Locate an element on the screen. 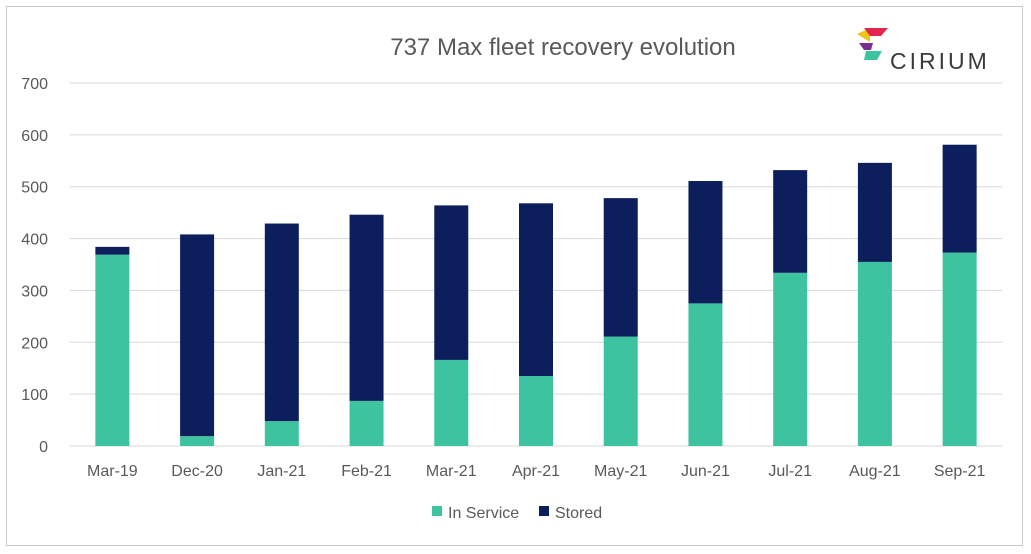 This screenshot has height=554, width=1031. x-tick-label-feb-21: Feb-21 is located at coordinates (366, 471).